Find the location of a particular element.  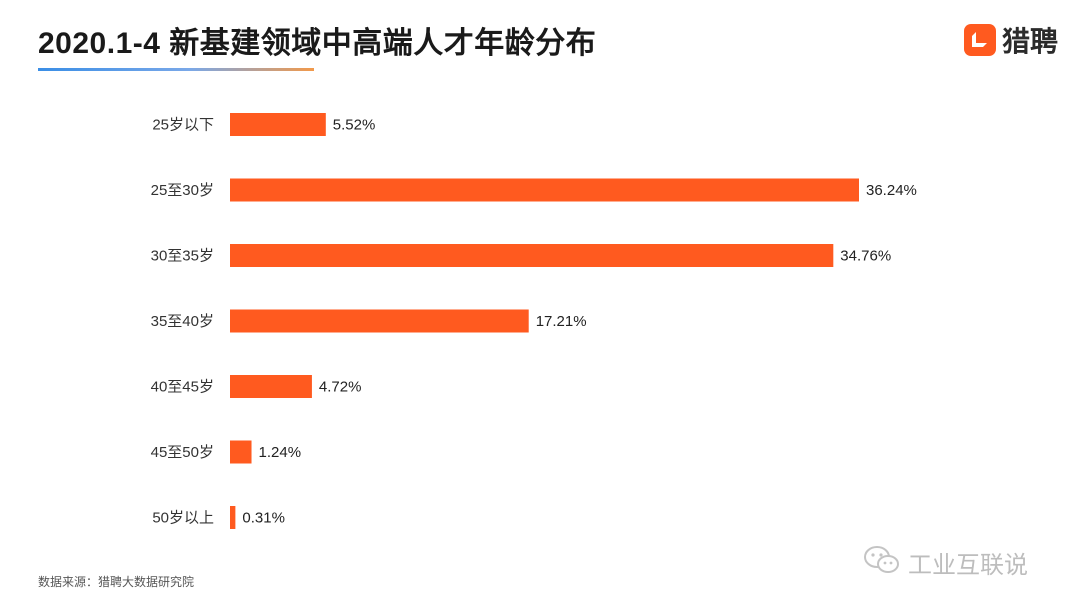

title-underline is located at coordinates (176, 69).